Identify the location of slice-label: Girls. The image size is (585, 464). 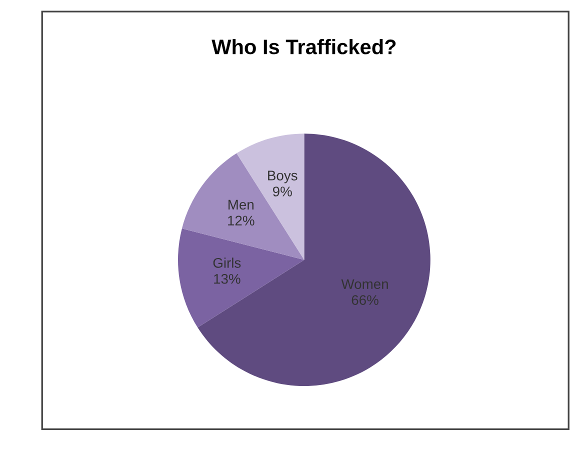
(227, 263).